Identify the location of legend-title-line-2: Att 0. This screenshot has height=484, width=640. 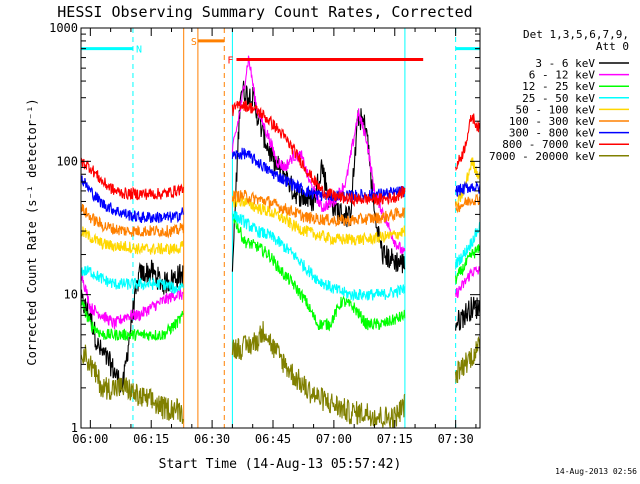
(612, 46).